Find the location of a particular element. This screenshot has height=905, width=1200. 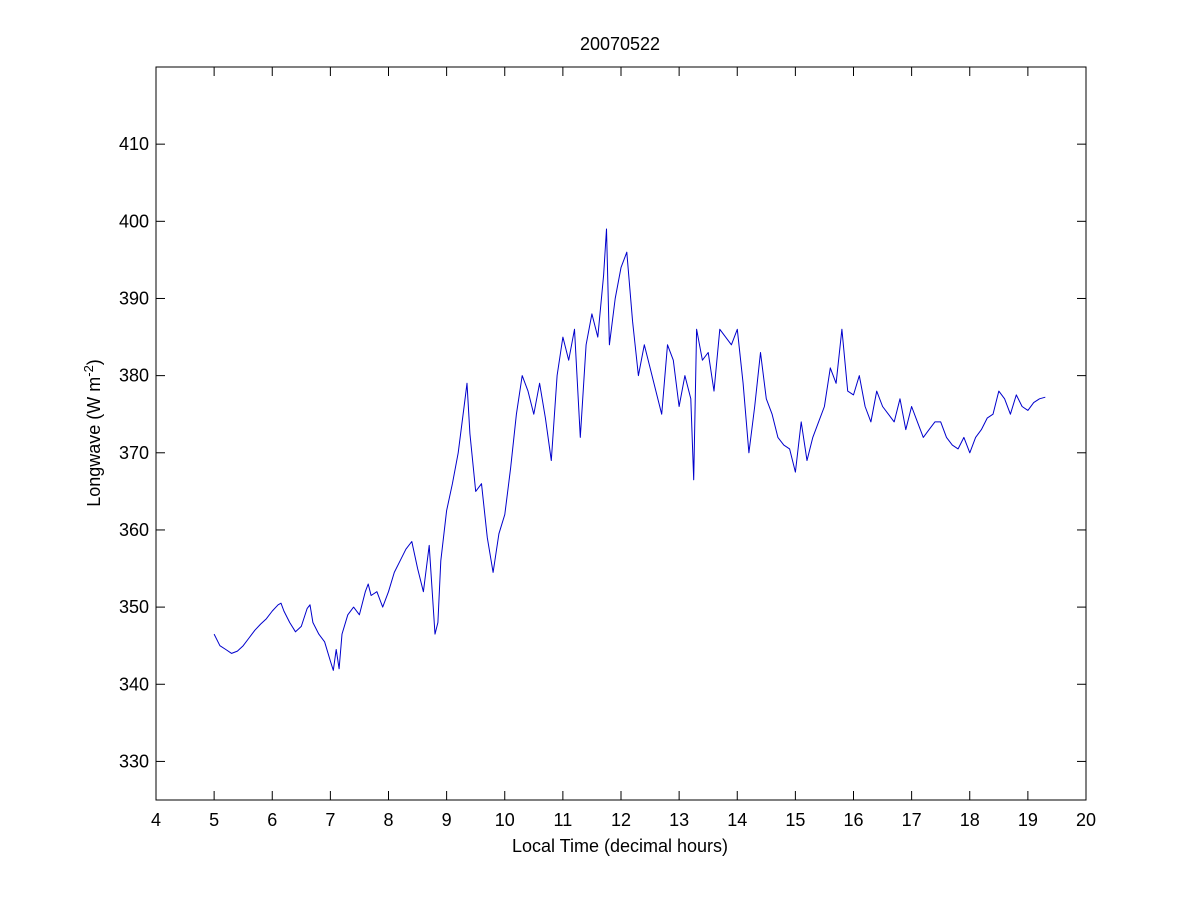

y-tick-label: 340 is located at coordinates (134, 684).